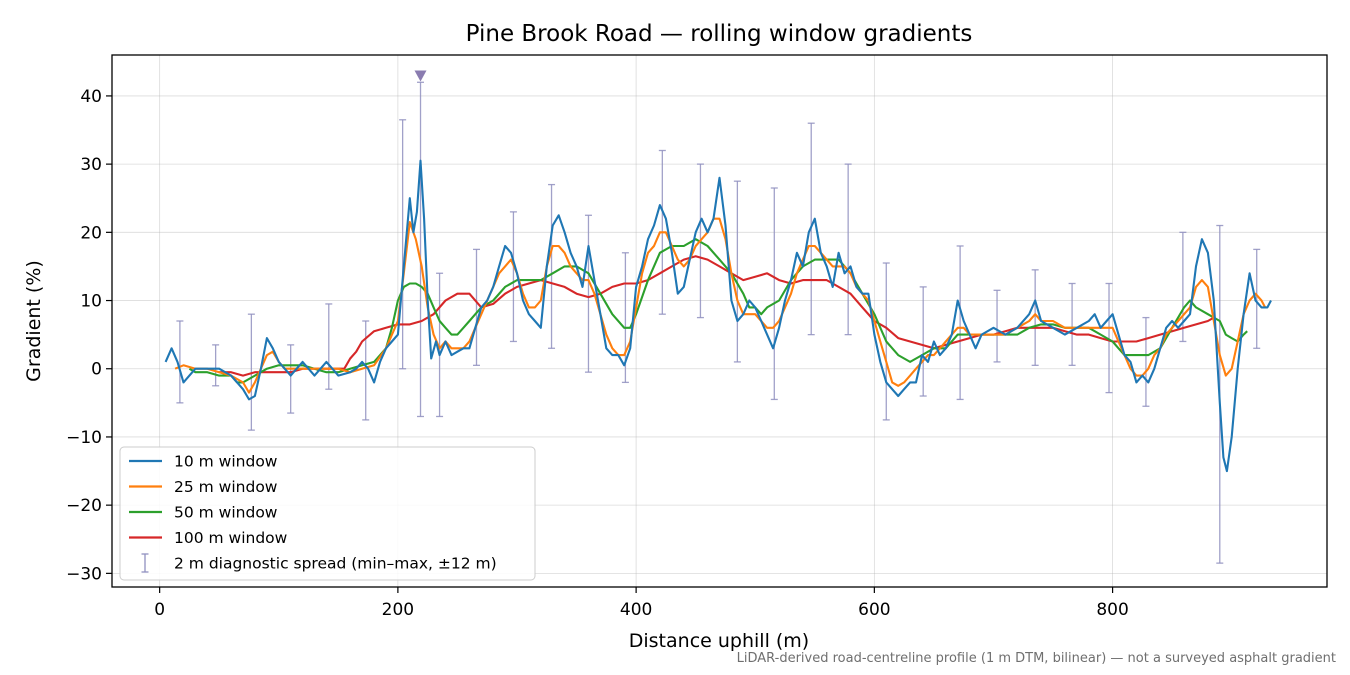 The width and height of the screenshot is (1350, 675). I want to click on series-line, so click(717, 316).